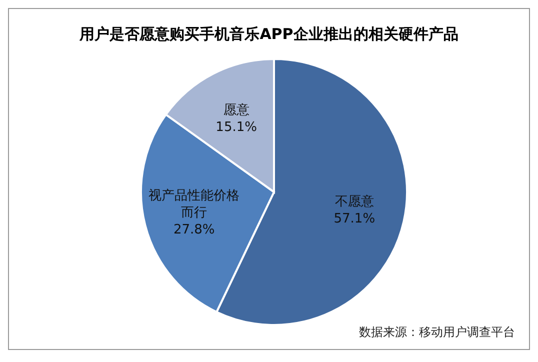  What do you see at coordinates (269, 34) in the screenshot?
I see `chart-title: 用户是否愿意购买手机音乐APP企业推出的相关硬件产品` at bounding box center [269, 34].